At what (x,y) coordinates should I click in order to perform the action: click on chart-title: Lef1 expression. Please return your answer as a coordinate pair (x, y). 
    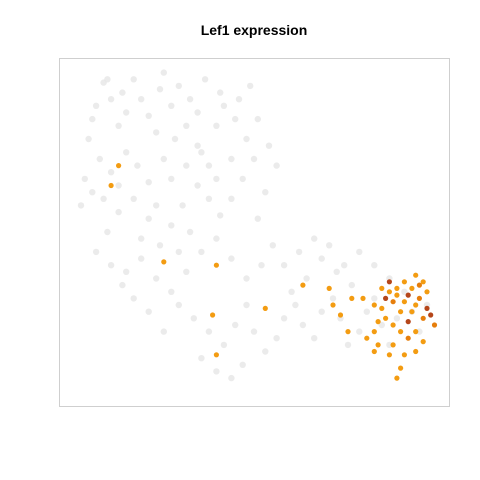
    Looking at the image, I should click on (254, 30).